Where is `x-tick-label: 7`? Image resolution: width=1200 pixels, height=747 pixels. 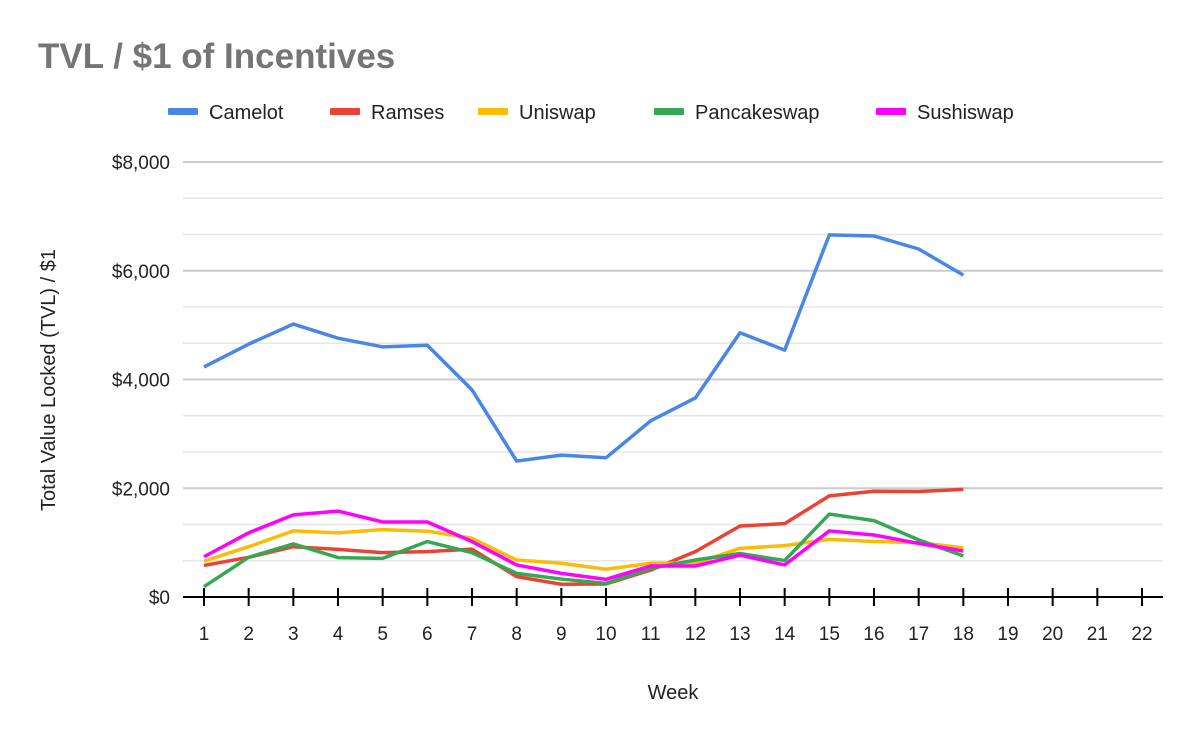
x-tick-label: 7 is located at coordinates (472, 634).